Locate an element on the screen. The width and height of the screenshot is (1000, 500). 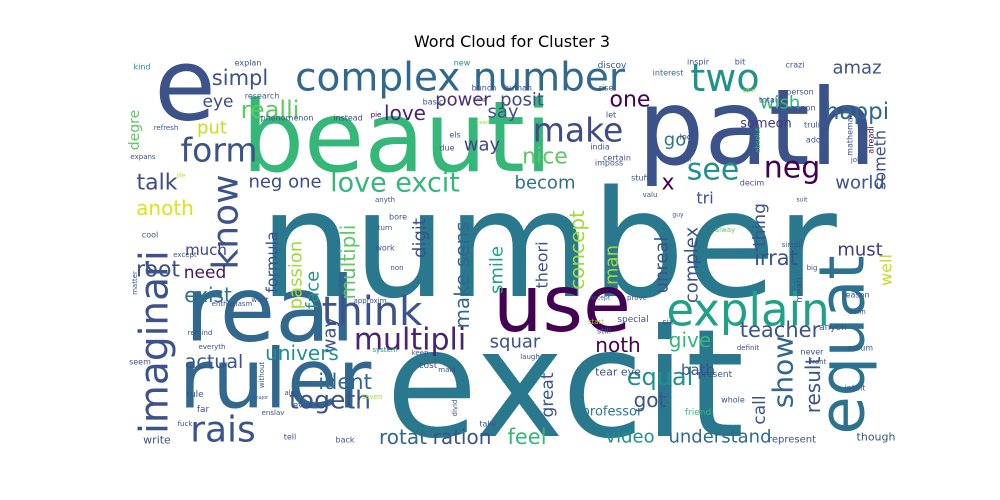
word: anyon is located at coordinates (833, 328).